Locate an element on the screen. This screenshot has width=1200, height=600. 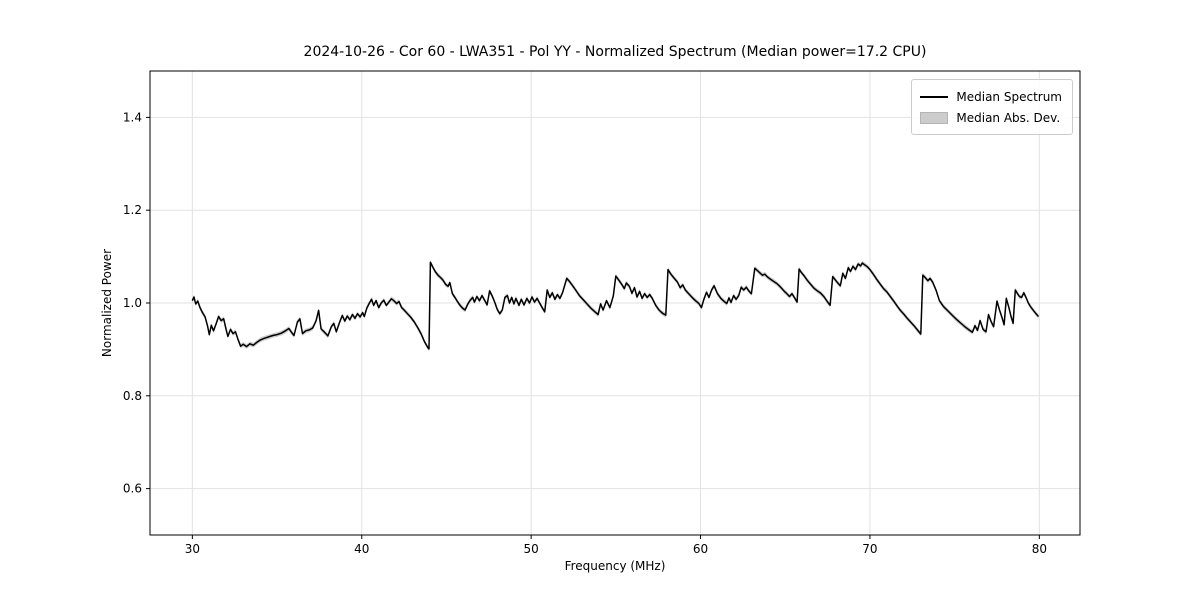
legend-line-swatch-icon is located at coordinates (934, 96).